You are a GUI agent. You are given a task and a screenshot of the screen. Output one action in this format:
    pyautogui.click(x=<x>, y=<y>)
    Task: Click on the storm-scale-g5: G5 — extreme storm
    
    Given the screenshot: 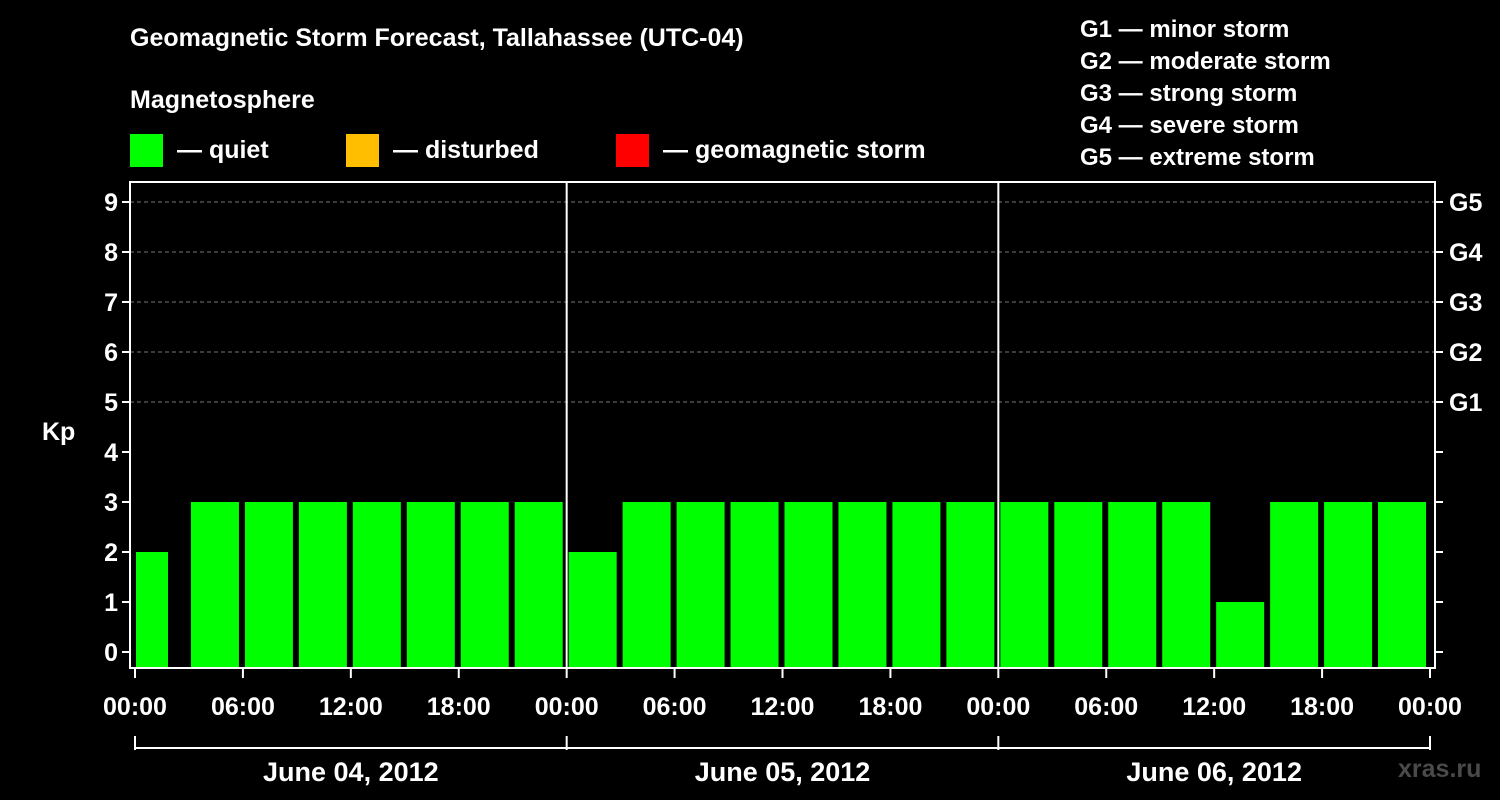 What is the action you would take?
    pyautogui.click(x=1197, y=157)
    